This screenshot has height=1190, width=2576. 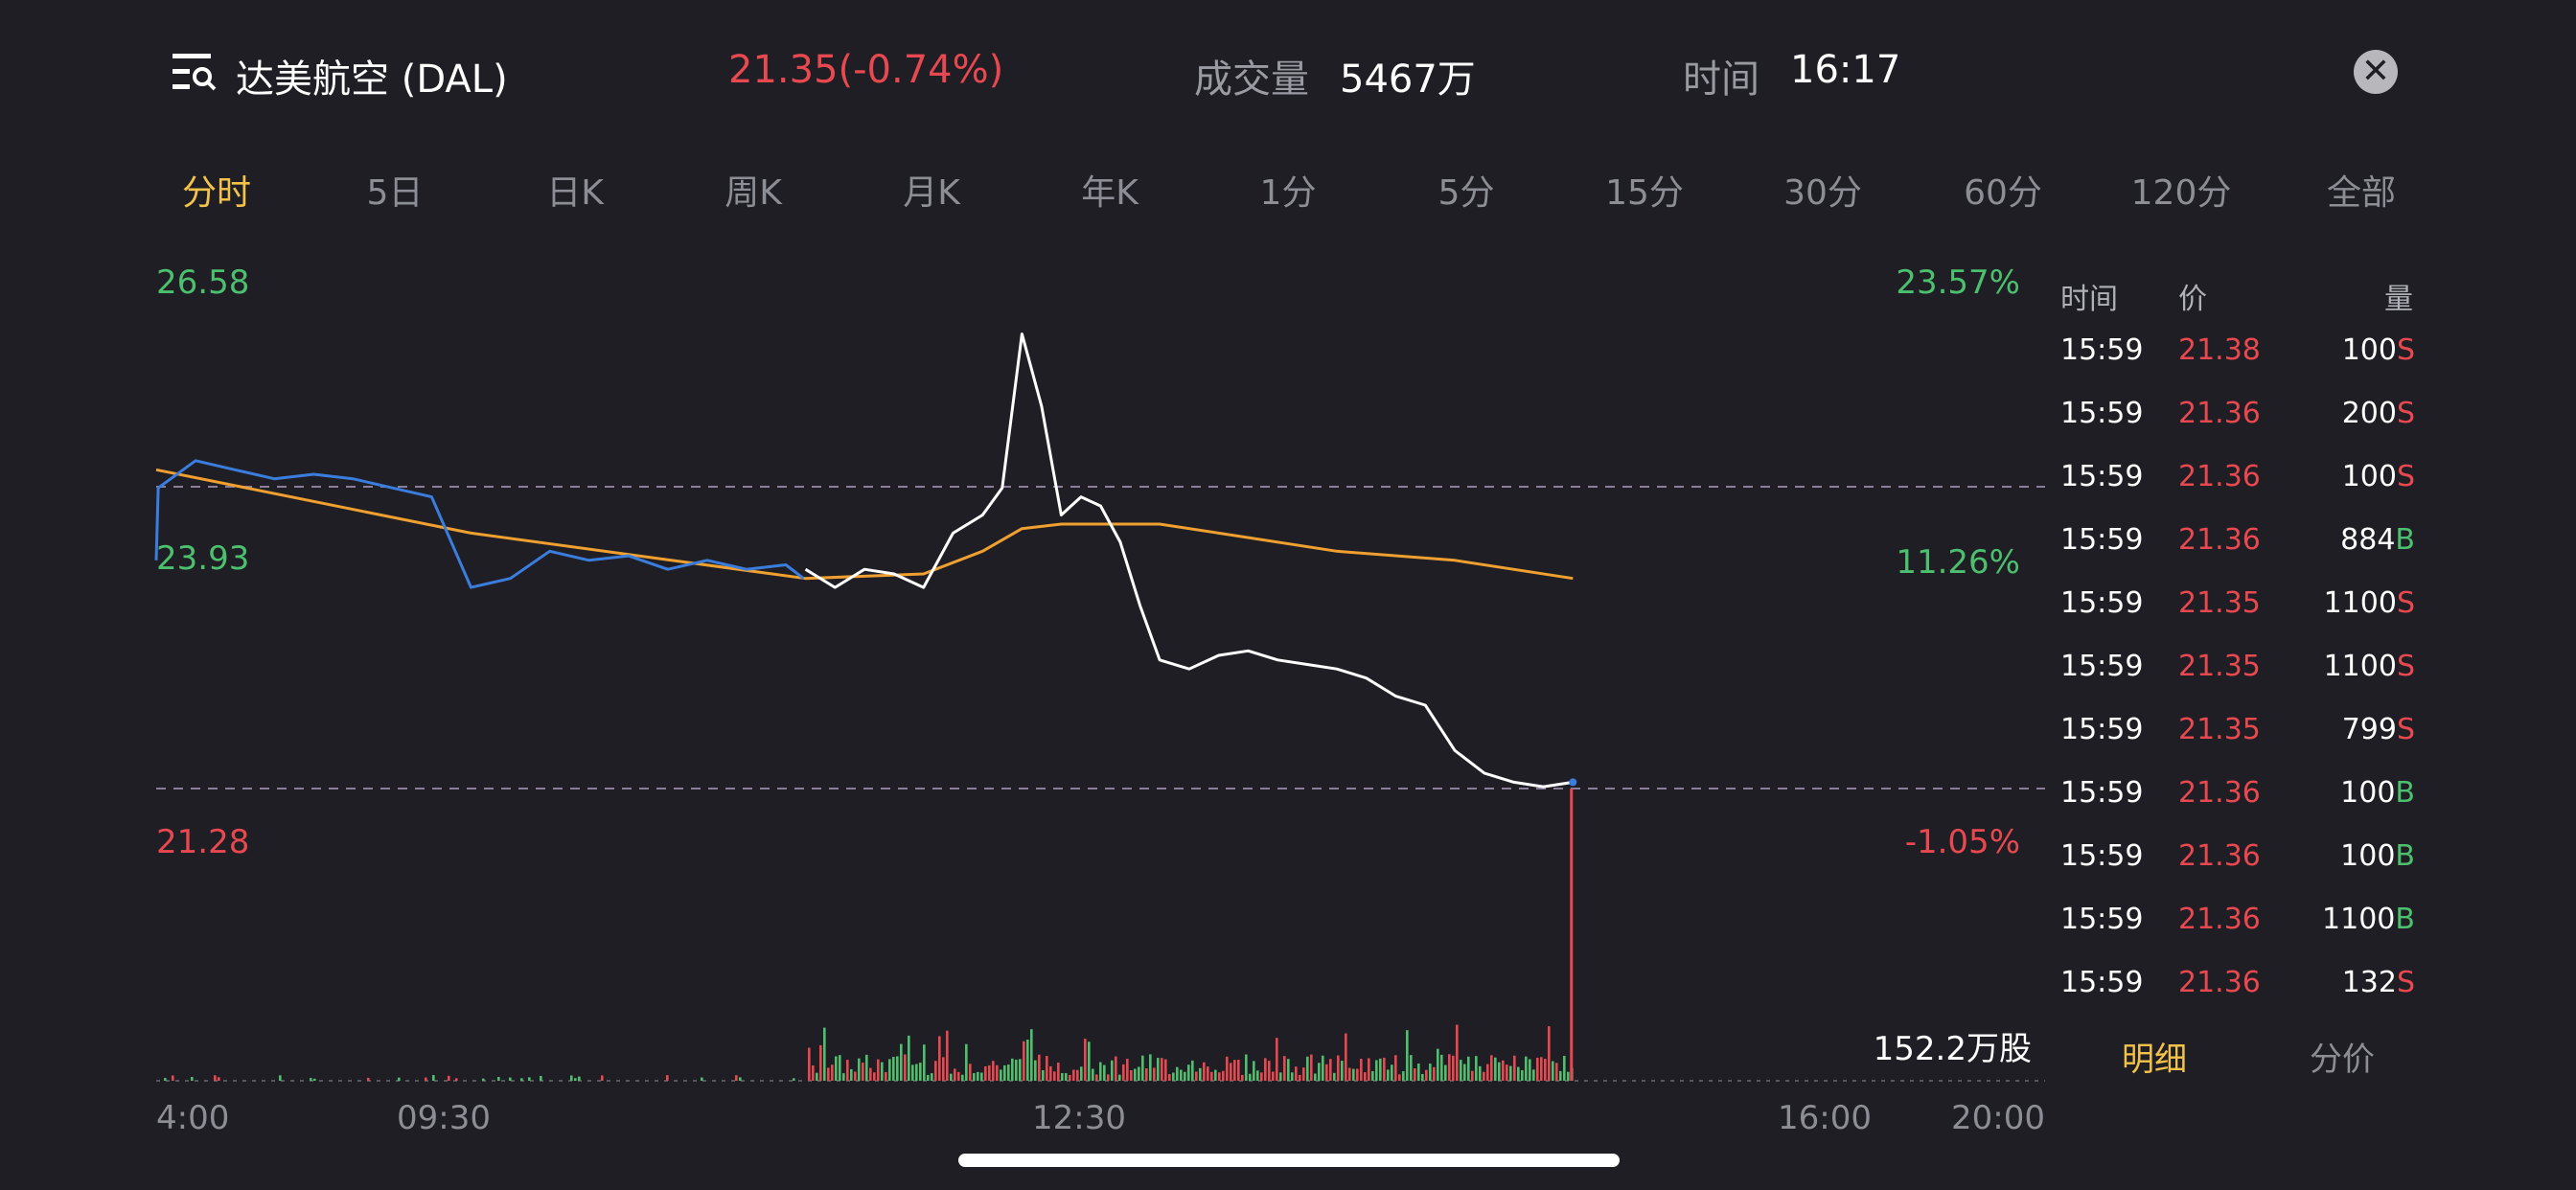 What do you see at coordinates (1822, 193) in the screenshot?
I see `tab-9: 30分` at bounding box center [1822, 193].